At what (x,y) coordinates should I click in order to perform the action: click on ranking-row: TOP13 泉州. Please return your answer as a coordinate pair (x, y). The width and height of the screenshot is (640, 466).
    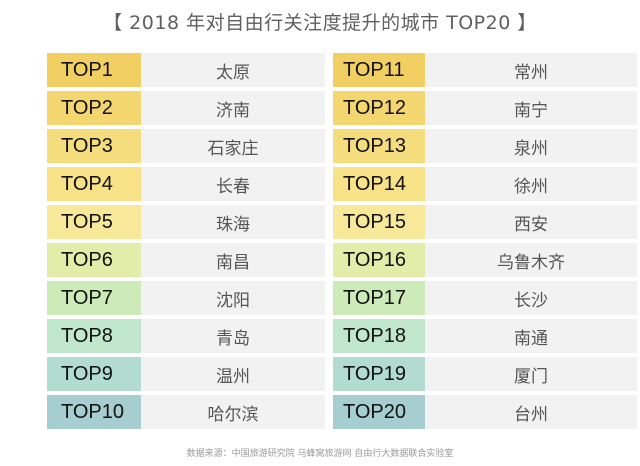
    Looking at the image, I should click on (485, 146).